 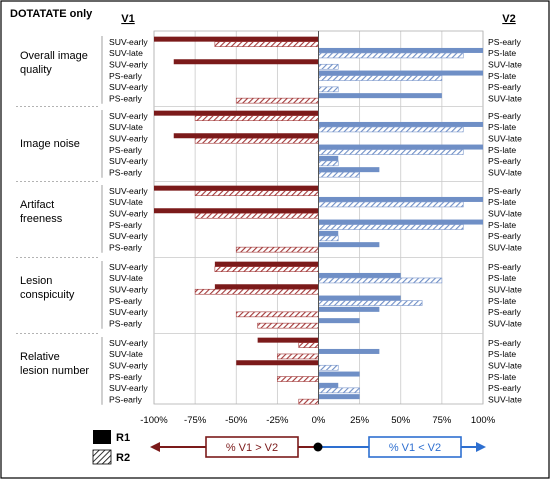 What do you see at coordinates (54, 63) in the screenshot?
I see `group-label: Overall image quality` at bounding box center [54, 63].